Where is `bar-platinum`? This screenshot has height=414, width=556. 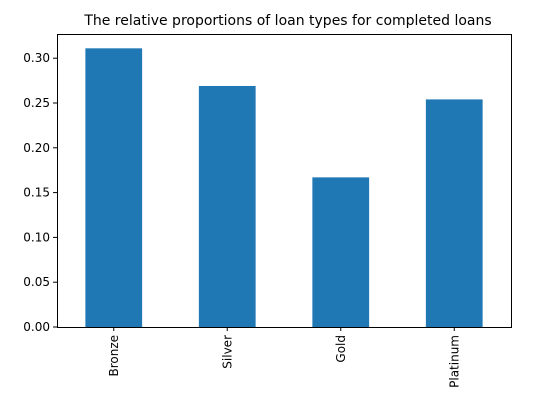
bar-platinum is located at coordinates (454, 213).